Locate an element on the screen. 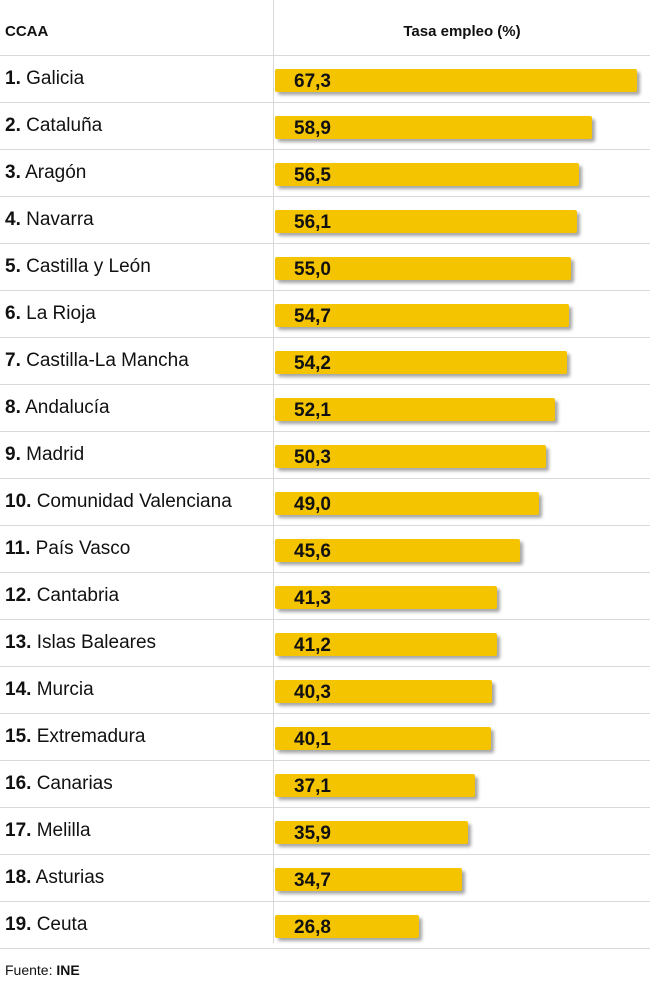 The image size is (650, 1000). bar-value-label: 58,9 is located at coordinates (312, 128).